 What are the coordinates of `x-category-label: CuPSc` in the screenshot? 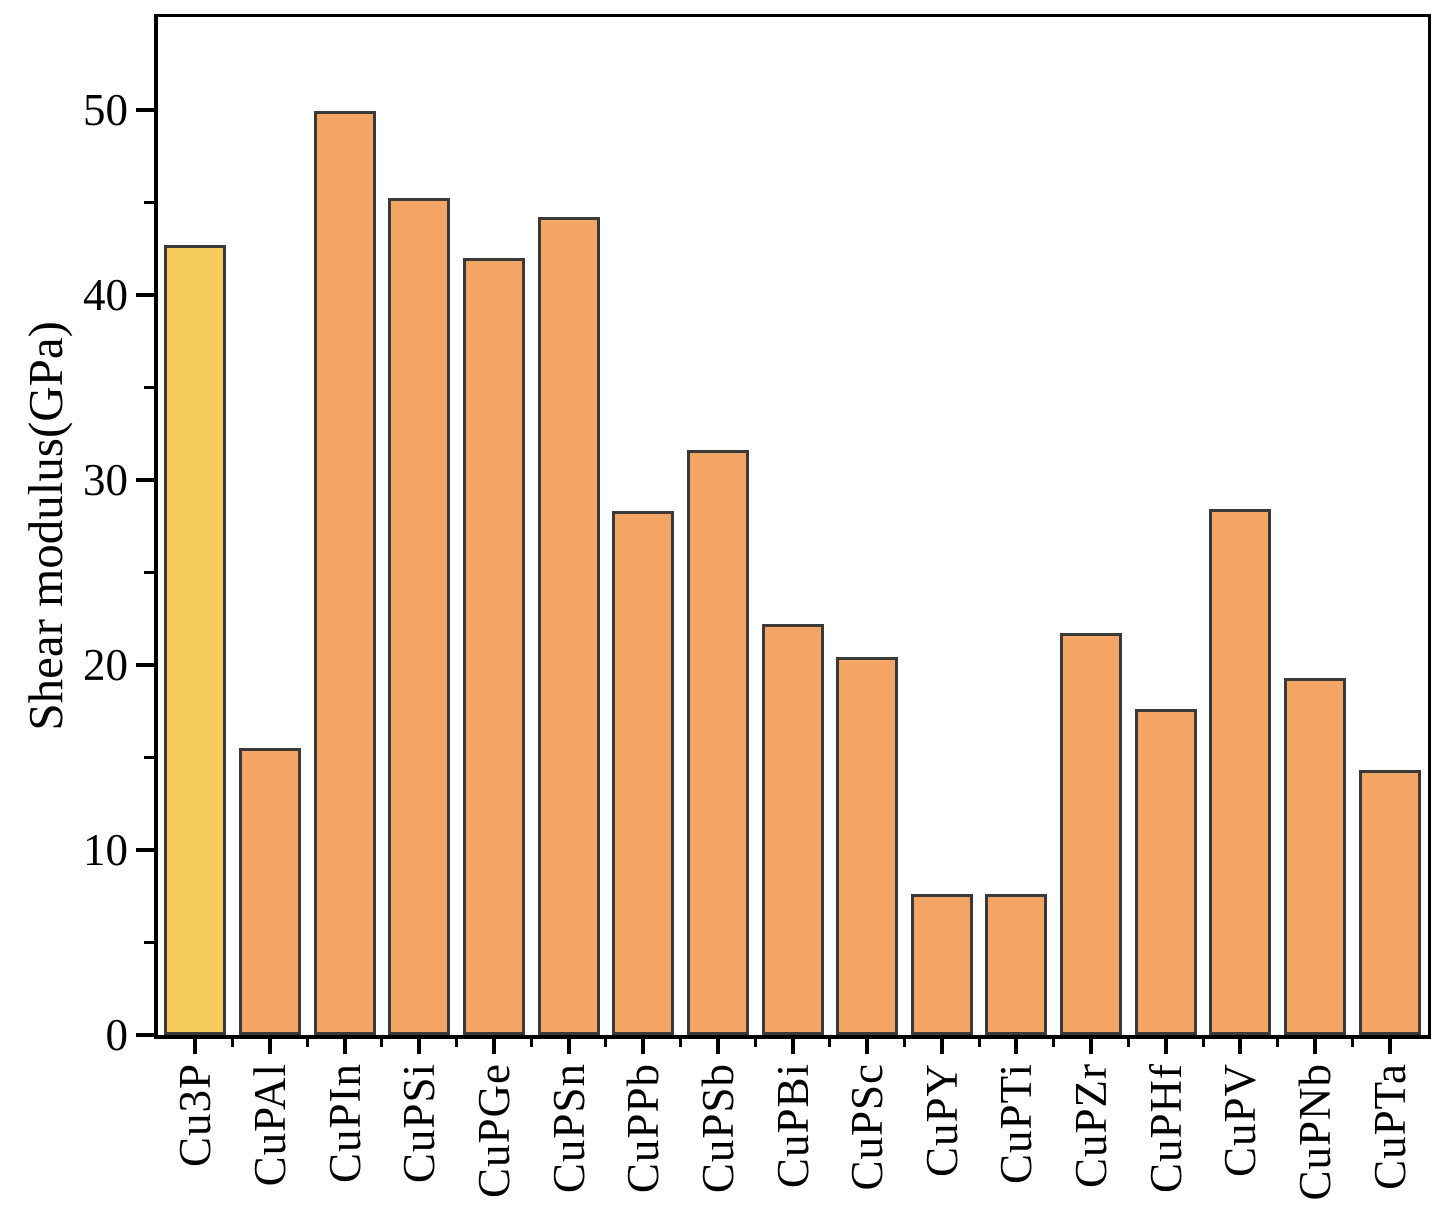 It's located at (867, 1142).